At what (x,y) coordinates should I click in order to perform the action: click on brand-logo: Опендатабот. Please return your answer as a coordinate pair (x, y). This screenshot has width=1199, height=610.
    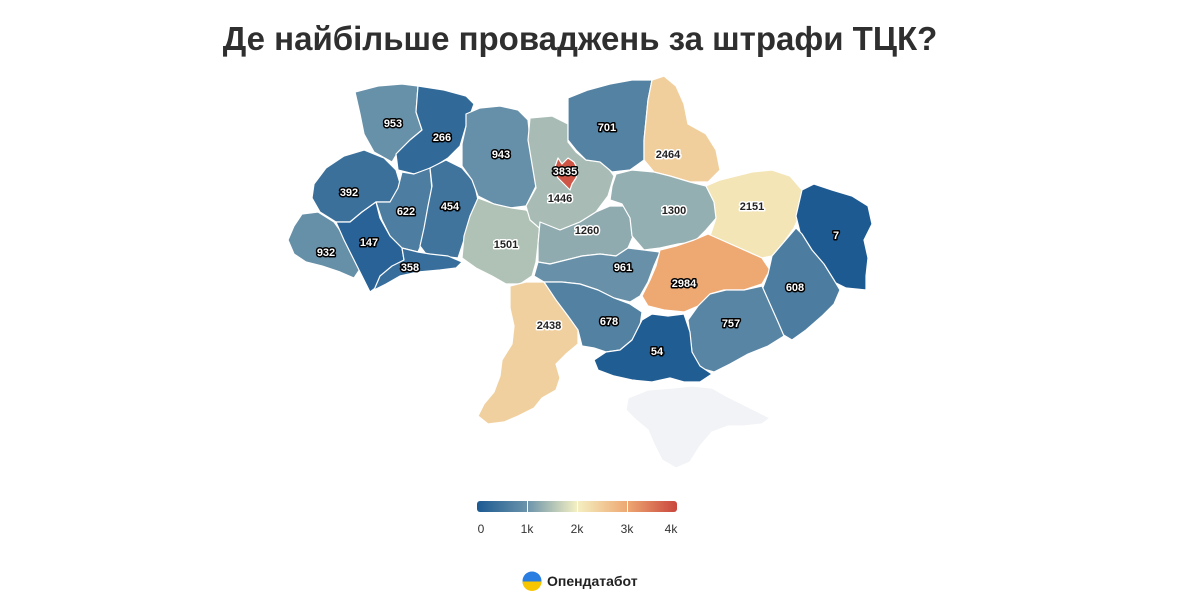
    Looking at the image, I should click on (580, 581).